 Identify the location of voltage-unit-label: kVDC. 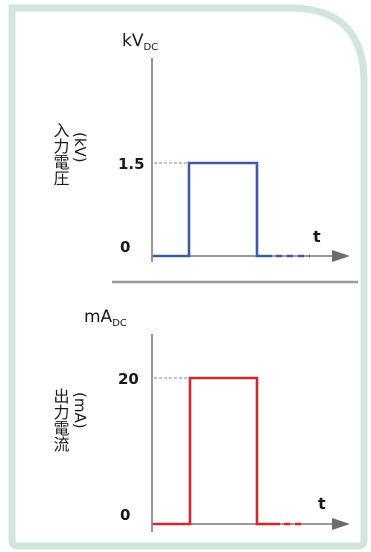
(140, 42).